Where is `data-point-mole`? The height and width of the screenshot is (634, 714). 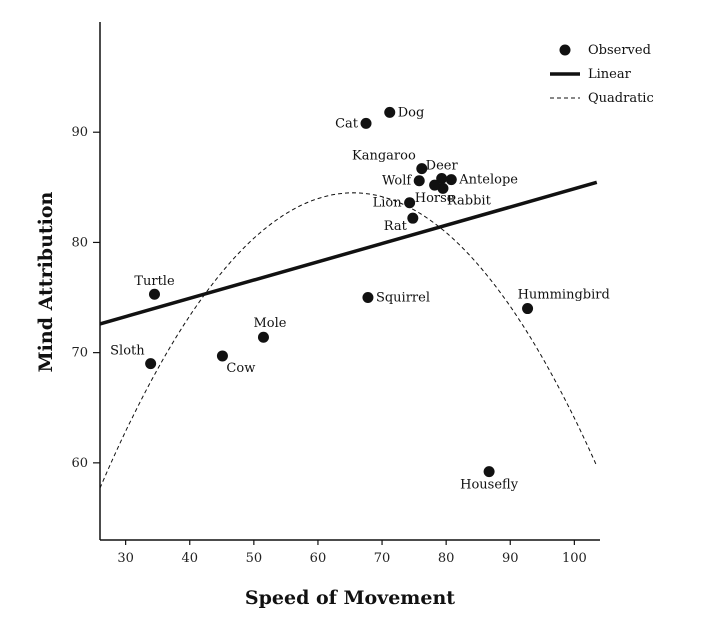
data-point-mole is located at coordinates (263, 337).